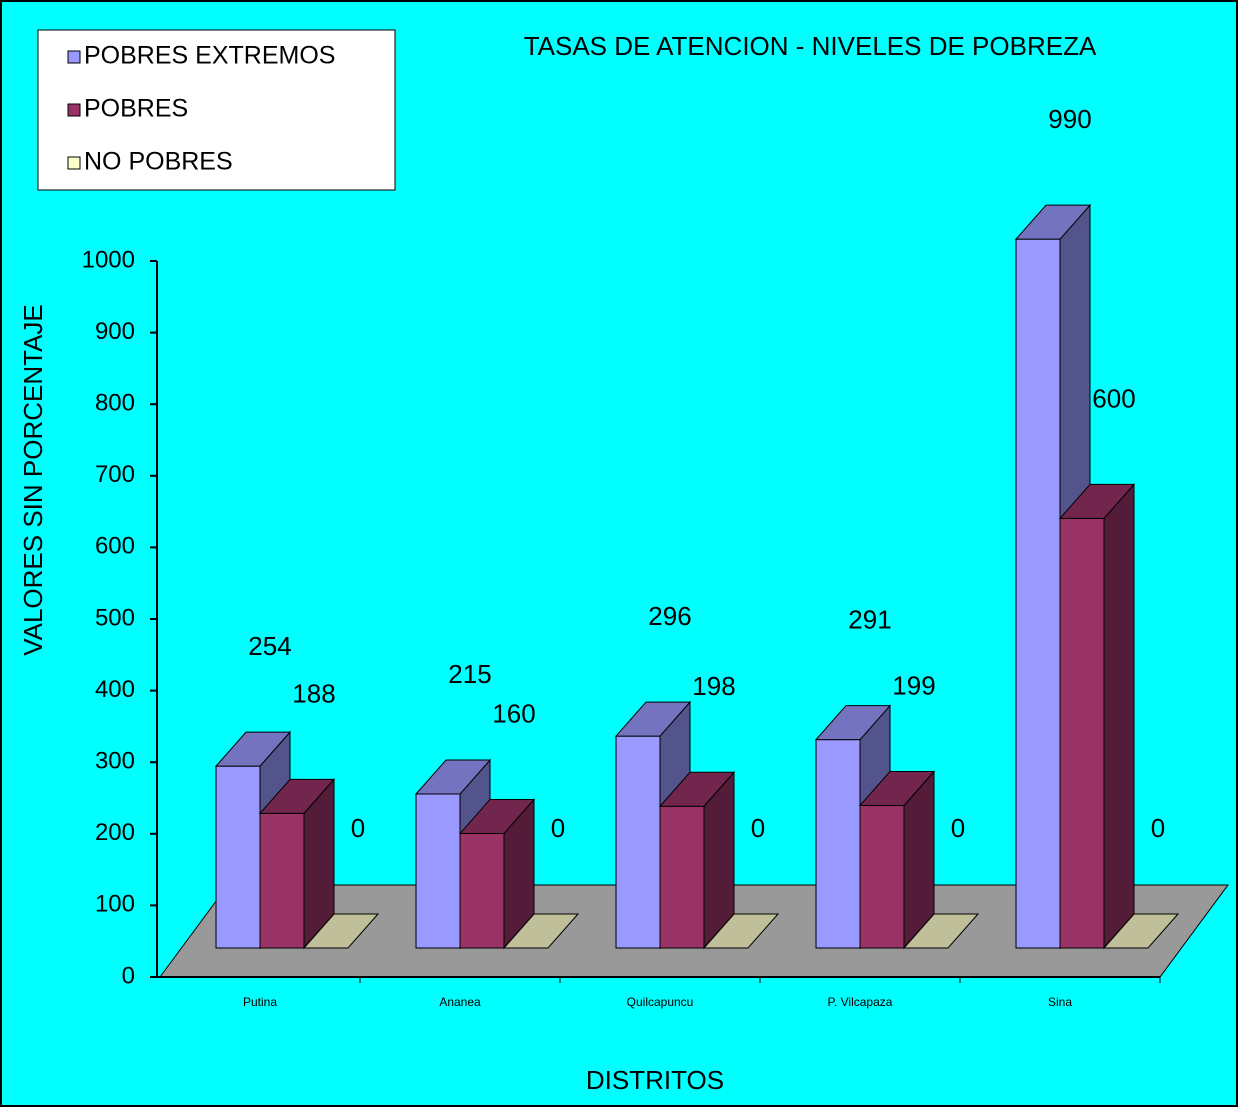  Describe the element at coordinates (860, 1002) in the screenshot. I see `x-tick-label: P. Vilcapaza` at that location.